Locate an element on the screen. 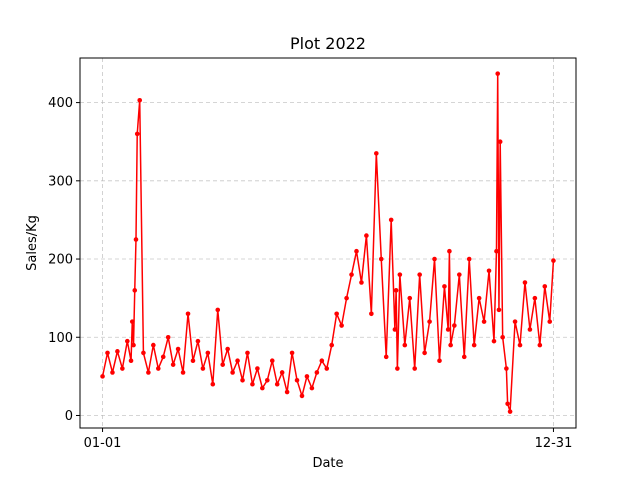 Image resolution: width=640 pixels, height=480 pixels. x-tick-label: 01-01 is located at coordinates (103, 443).